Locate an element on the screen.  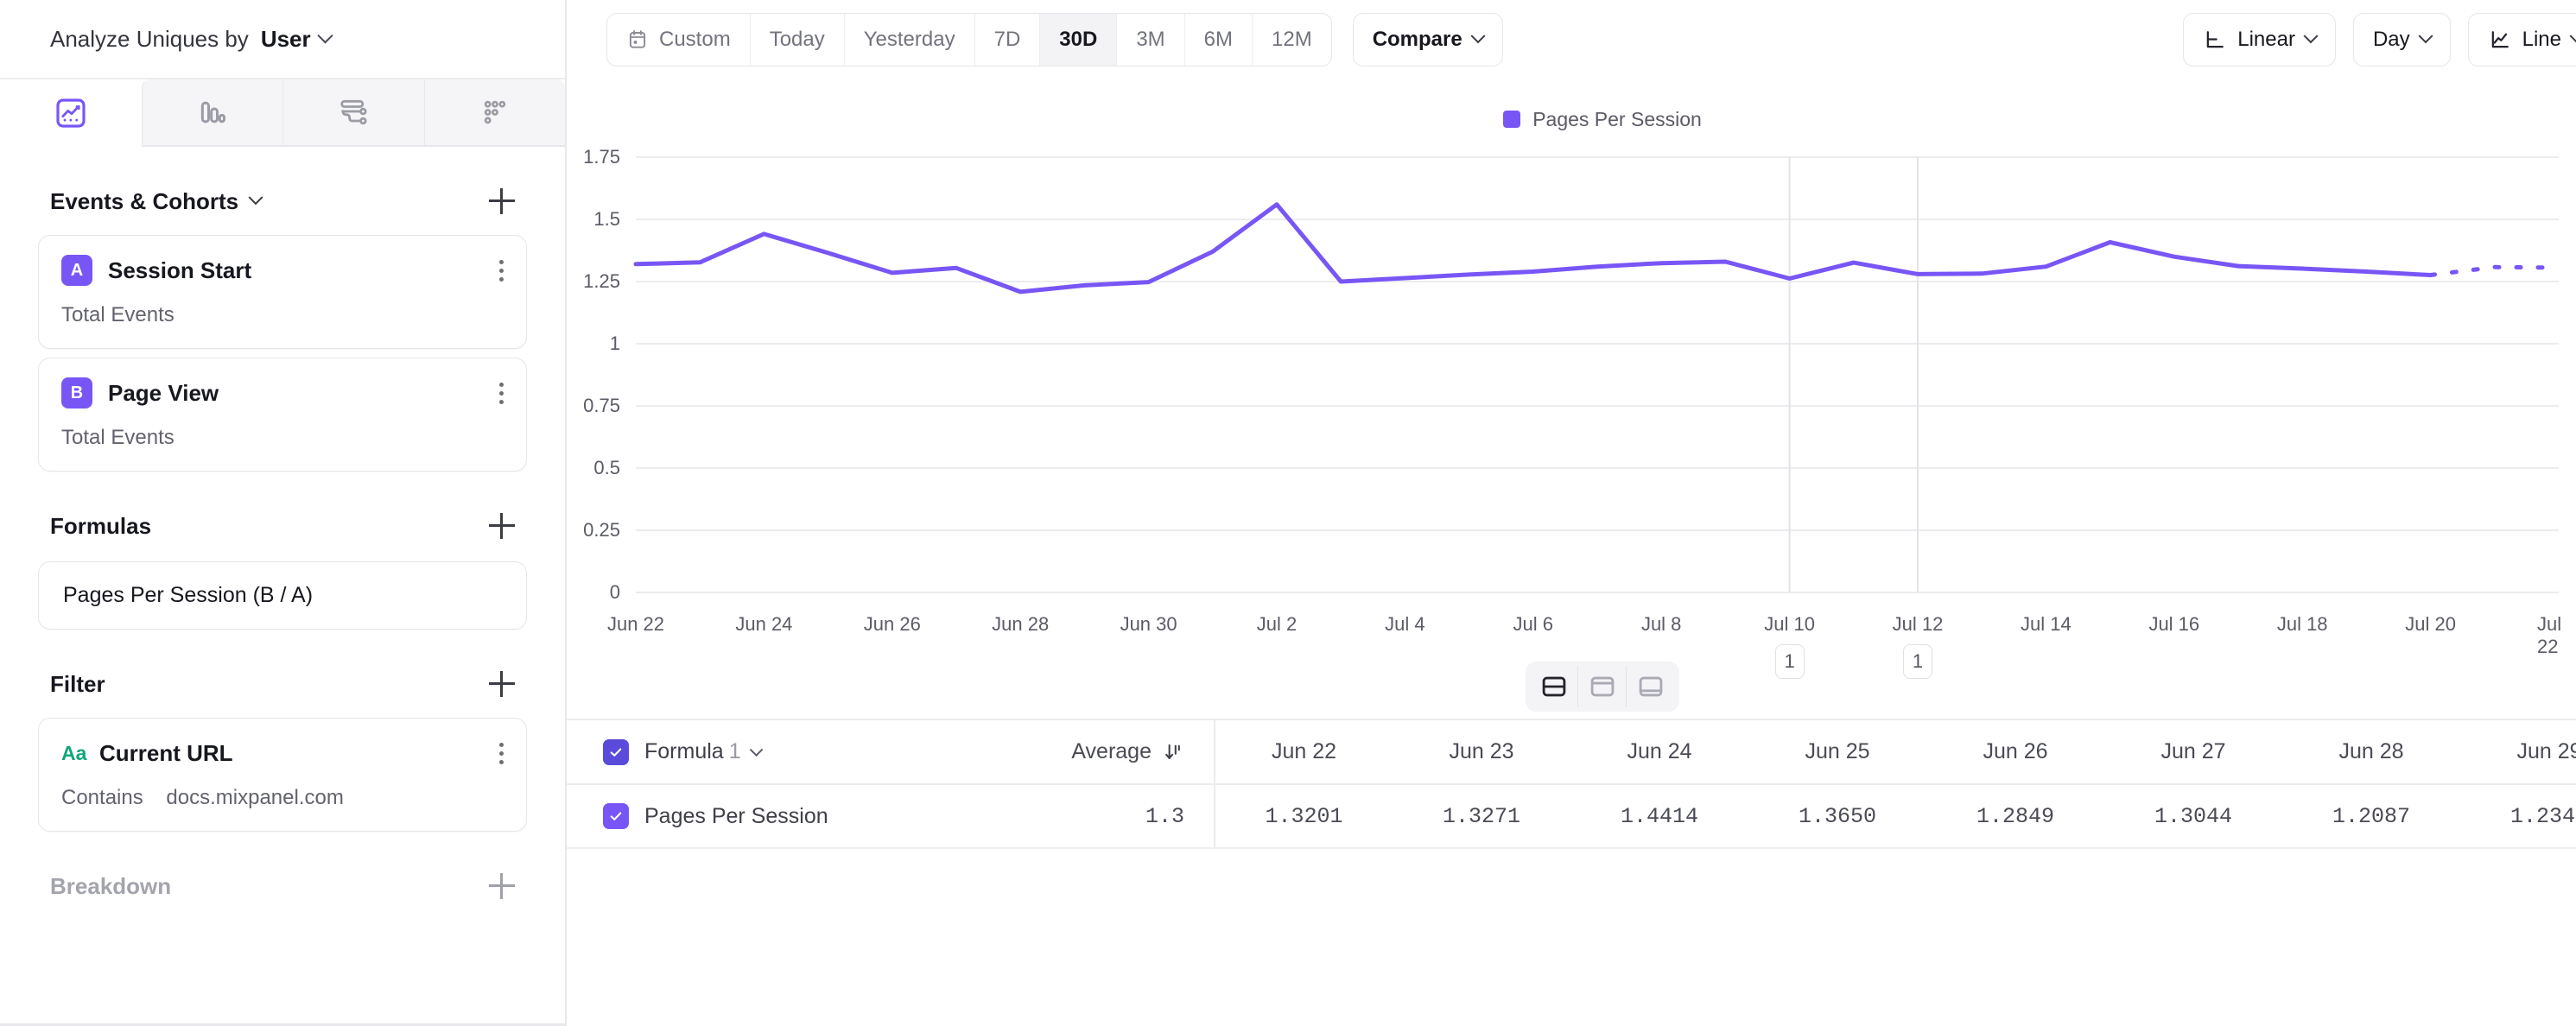
date-range-custom: Custom is located at coordinates (678, 40).